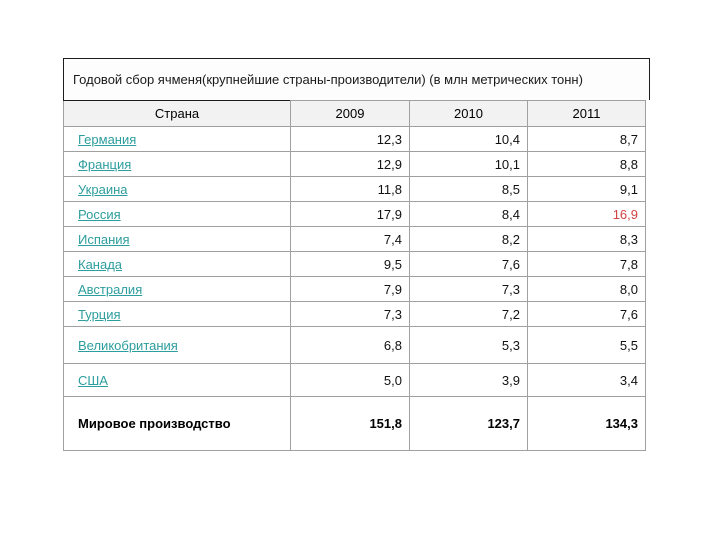  I want to click on value-cell: 11,8, so click(350, 189).